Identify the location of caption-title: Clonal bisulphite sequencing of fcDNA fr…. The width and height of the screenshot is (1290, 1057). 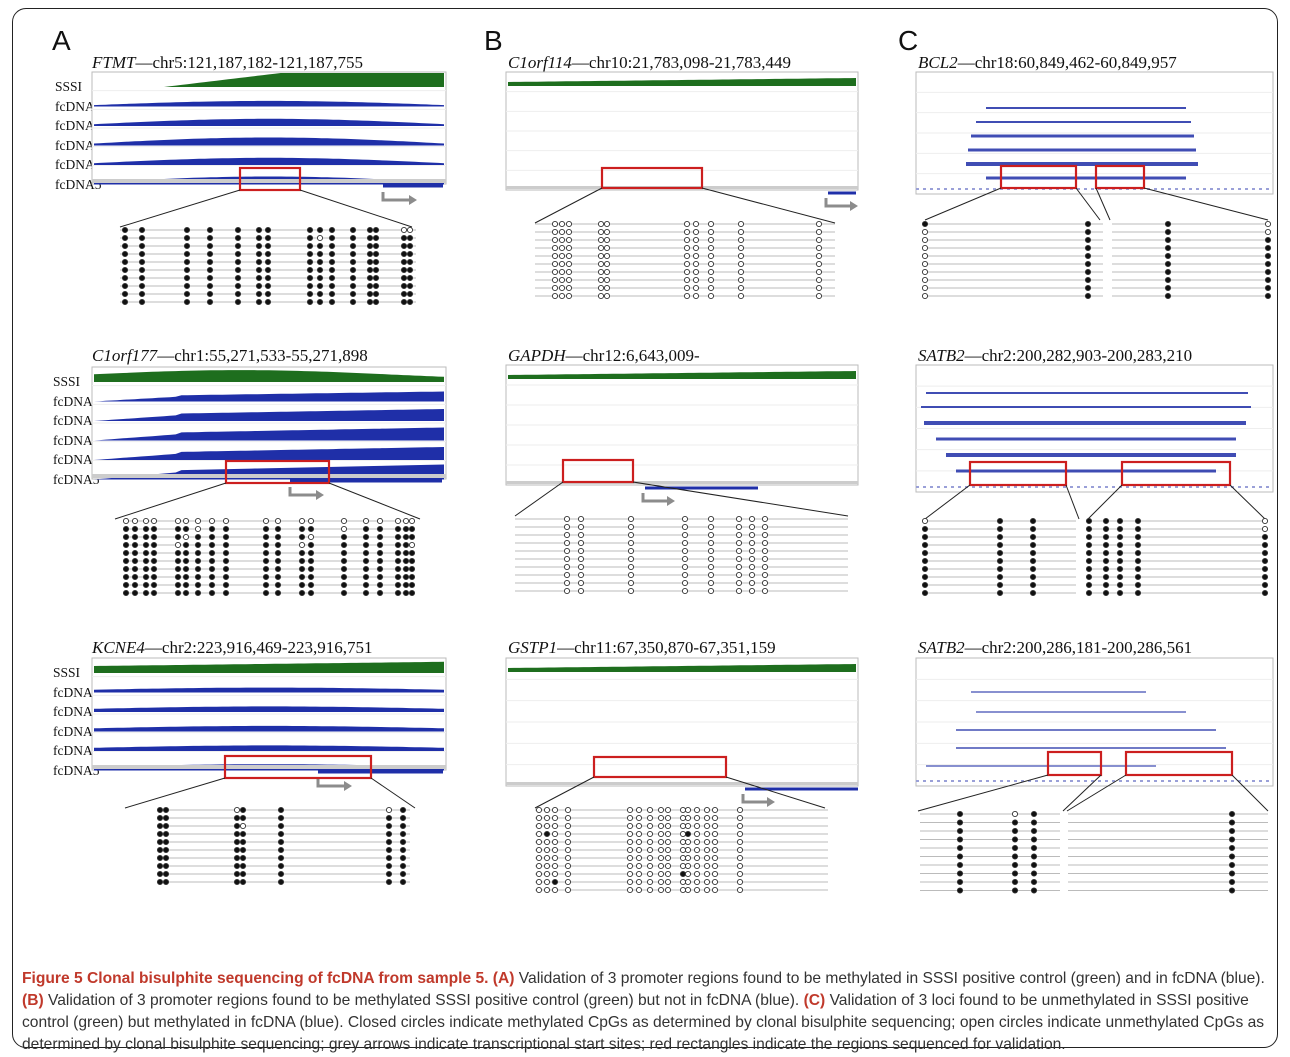
(288, 978).